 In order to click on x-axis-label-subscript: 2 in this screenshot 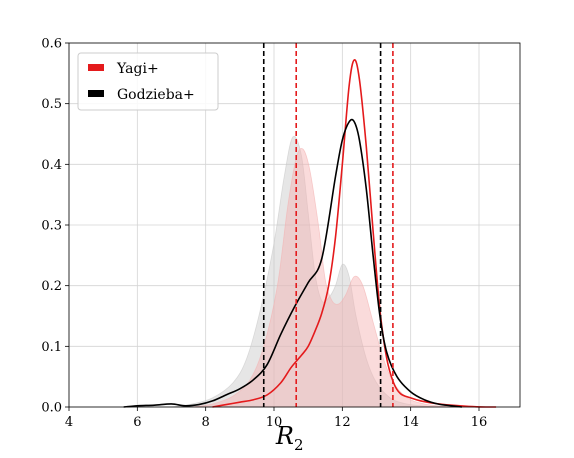, I will do `click(299, 445)`.